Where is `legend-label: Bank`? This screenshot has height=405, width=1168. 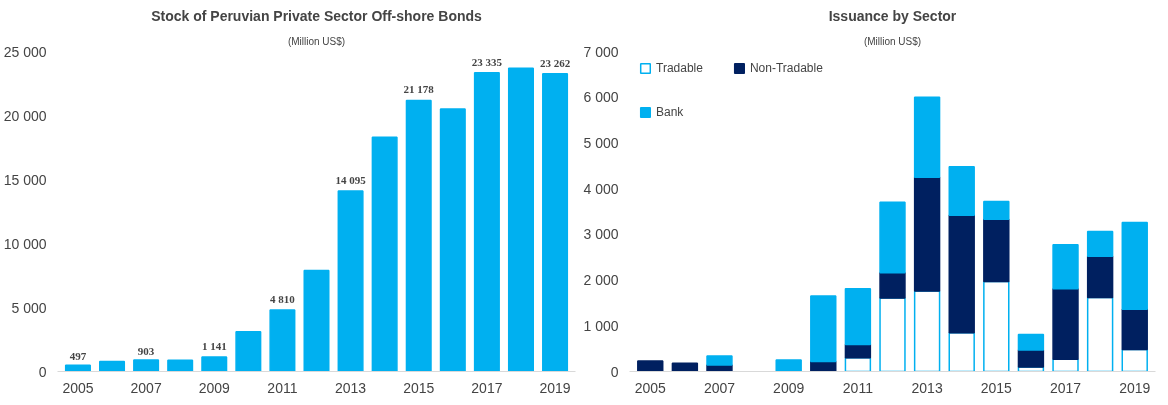
legend-label: Bank is located at coordinates (670, 112).